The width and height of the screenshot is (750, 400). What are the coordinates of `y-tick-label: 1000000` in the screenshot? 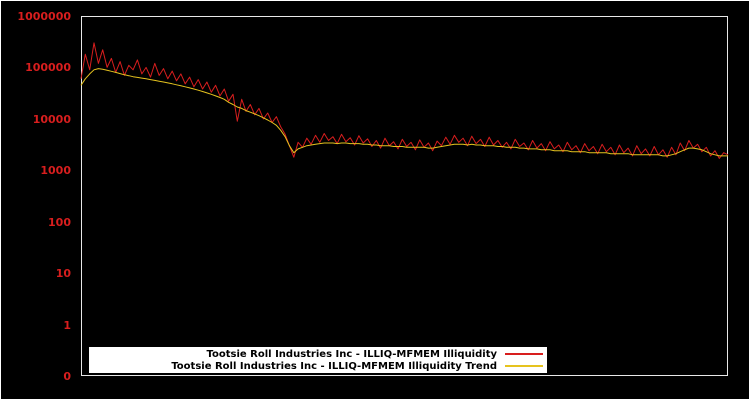 It's located at (44, 16).